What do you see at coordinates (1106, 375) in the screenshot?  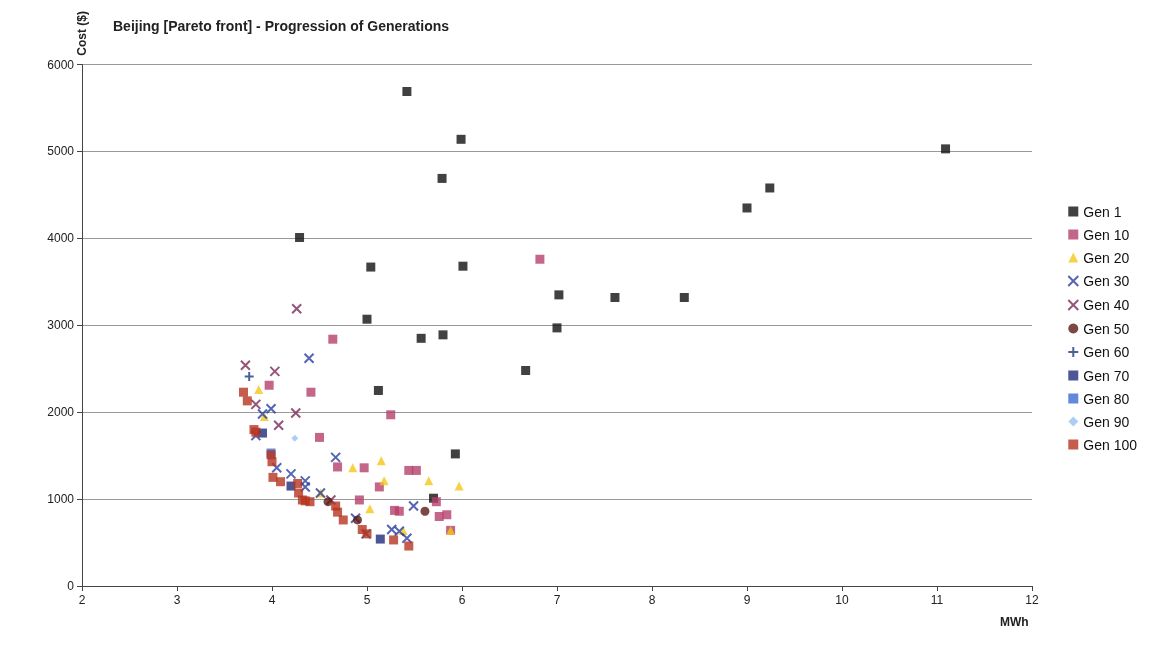 I see `legend-label: Gen 70` at bounding box center [1106, 375].